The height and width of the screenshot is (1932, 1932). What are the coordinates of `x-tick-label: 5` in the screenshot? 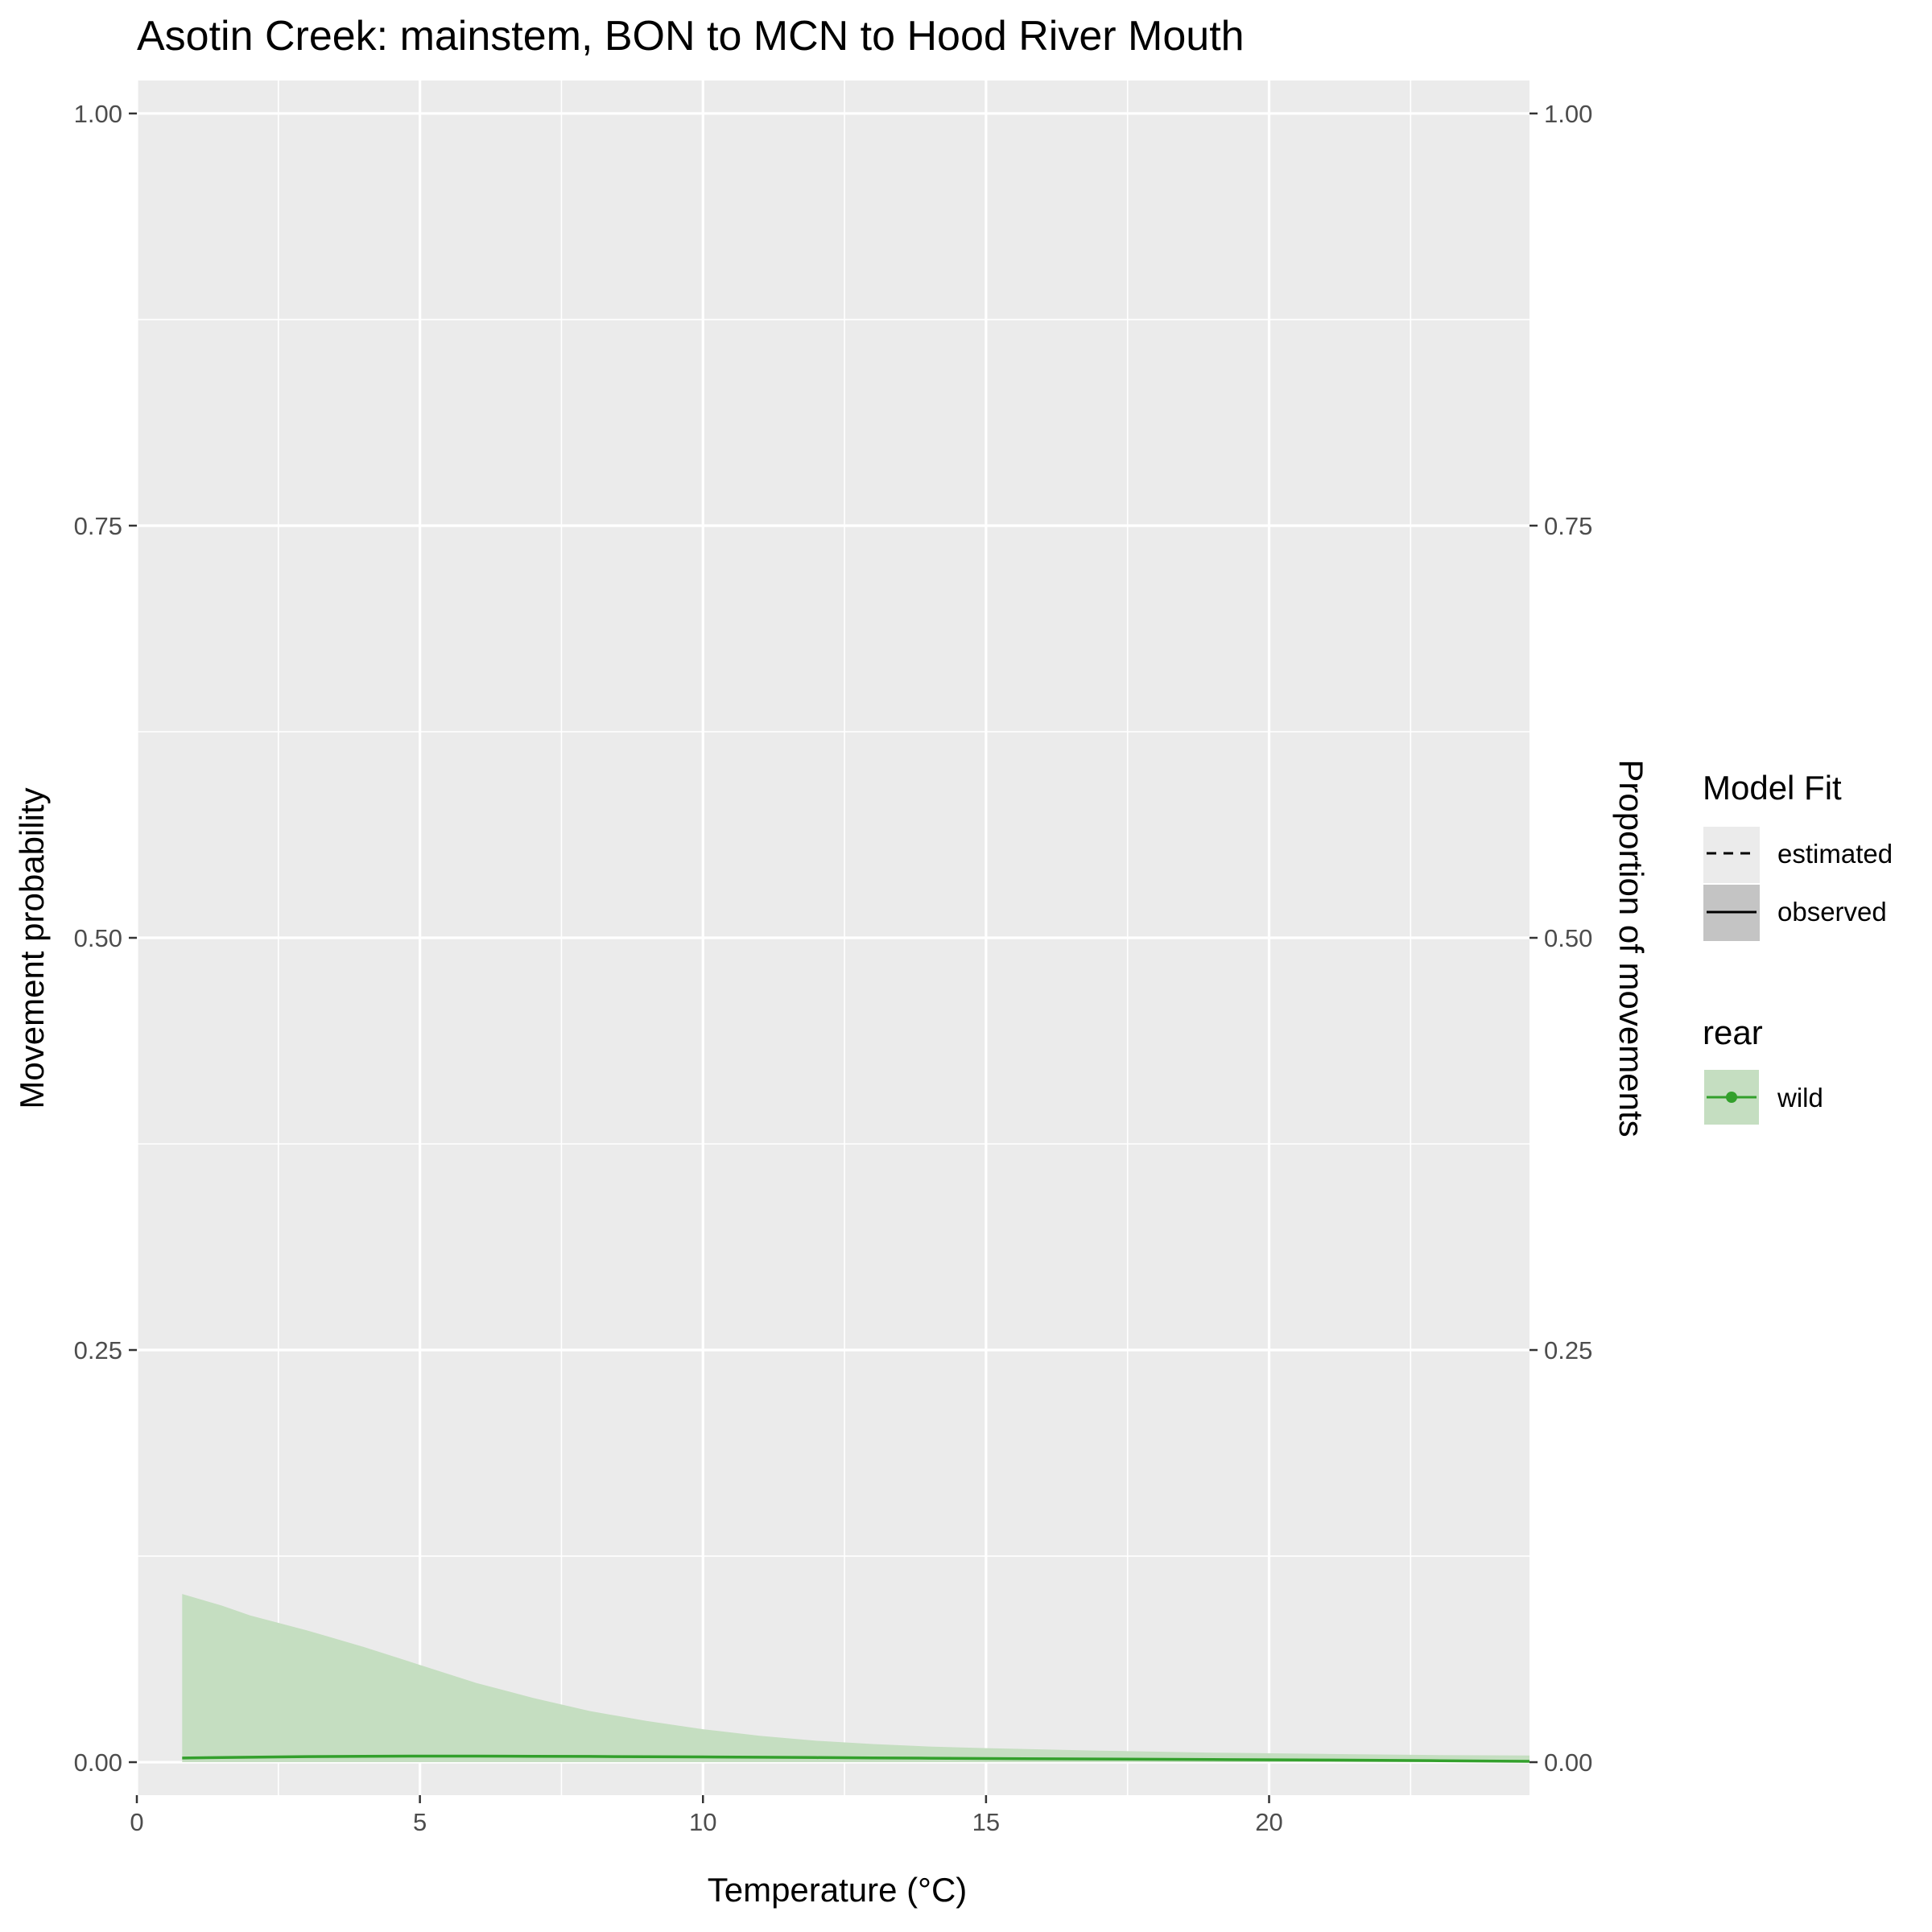 It's located at (420, 1822).